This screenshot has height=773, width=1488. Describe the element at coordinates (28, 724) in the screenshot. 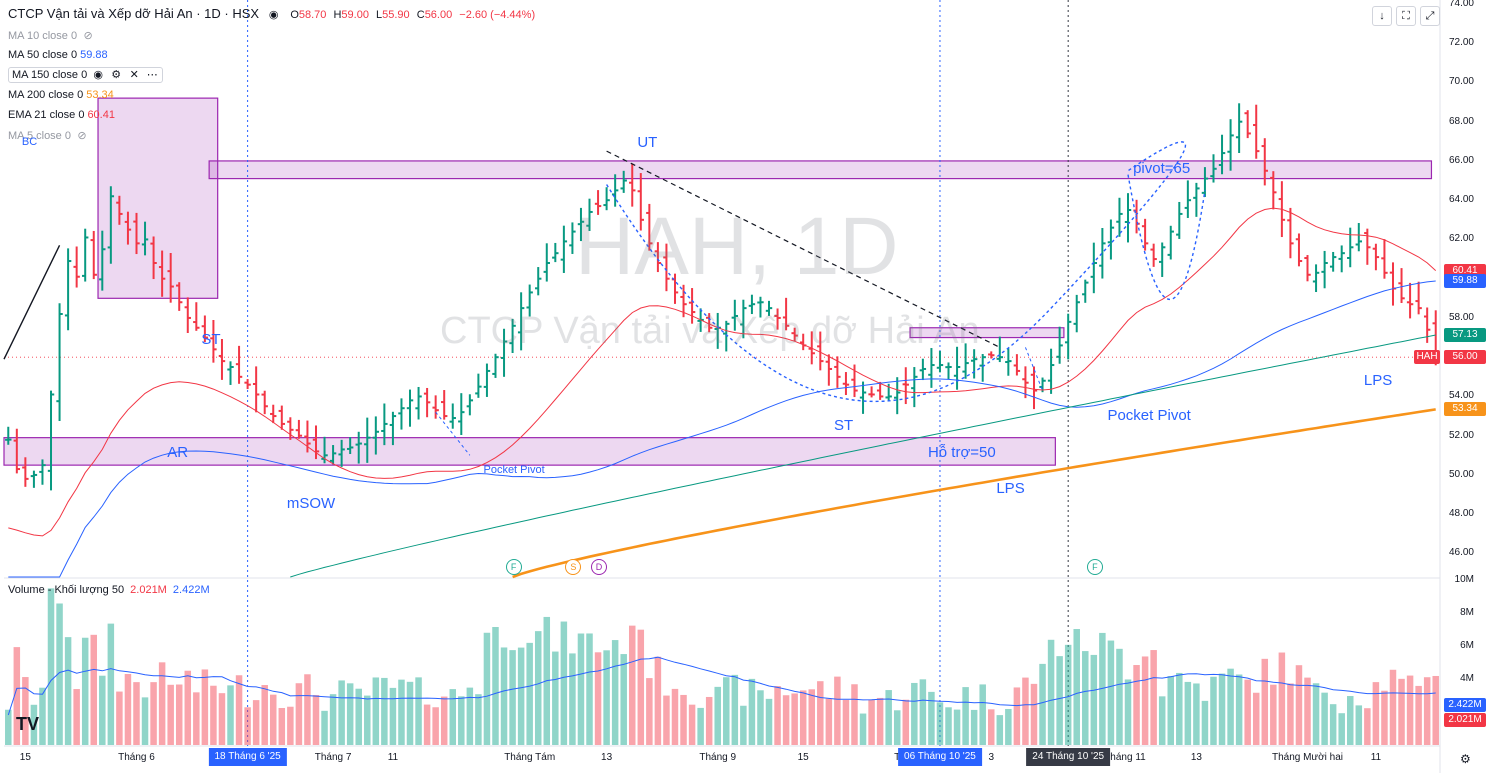

I see `tradingview-logo-icon: TV` at that location.